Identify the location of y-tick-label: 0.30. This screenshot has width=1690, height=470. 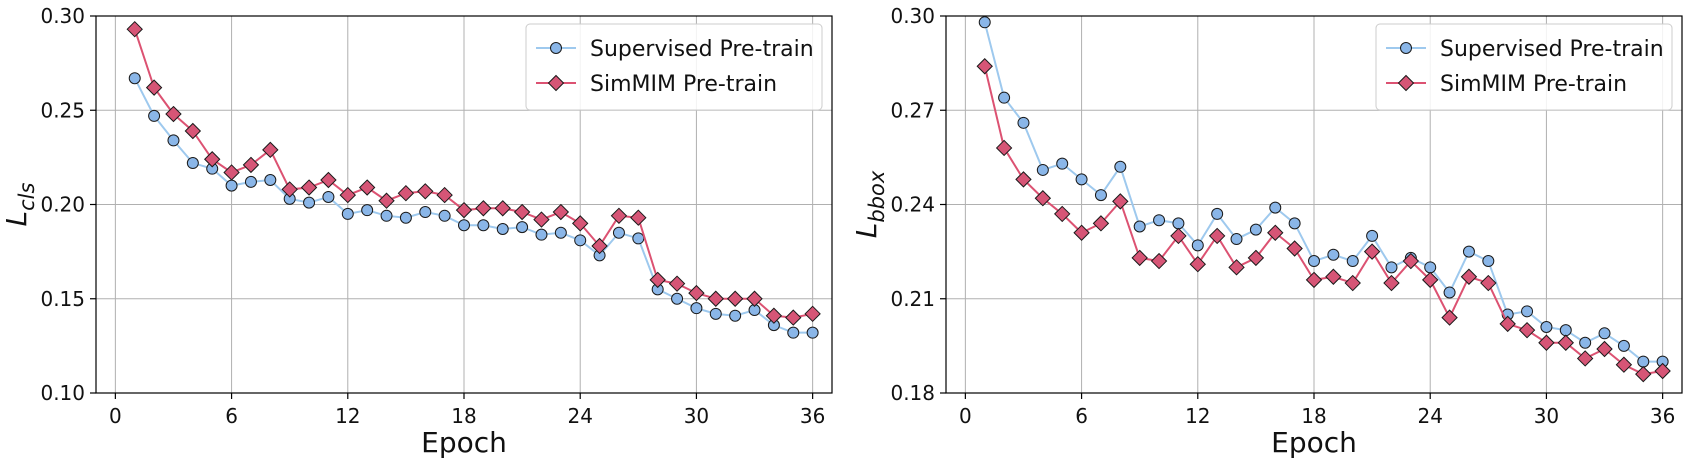
(62, 16).